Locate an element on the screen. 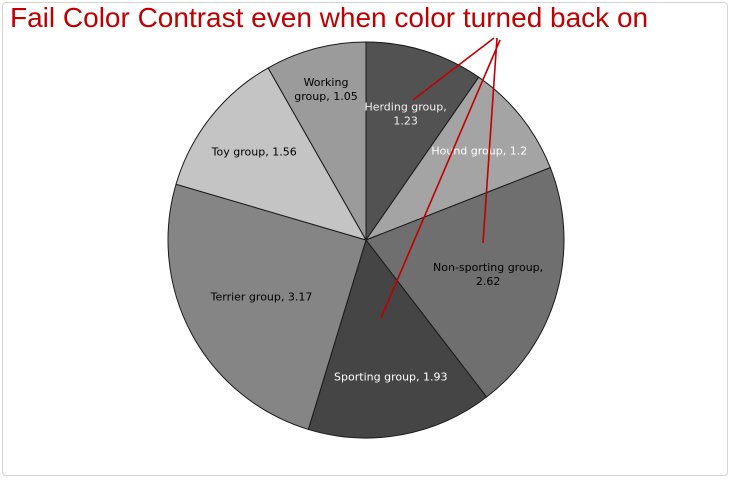  slice-label-line: Working is located at coordinates (326, 82).